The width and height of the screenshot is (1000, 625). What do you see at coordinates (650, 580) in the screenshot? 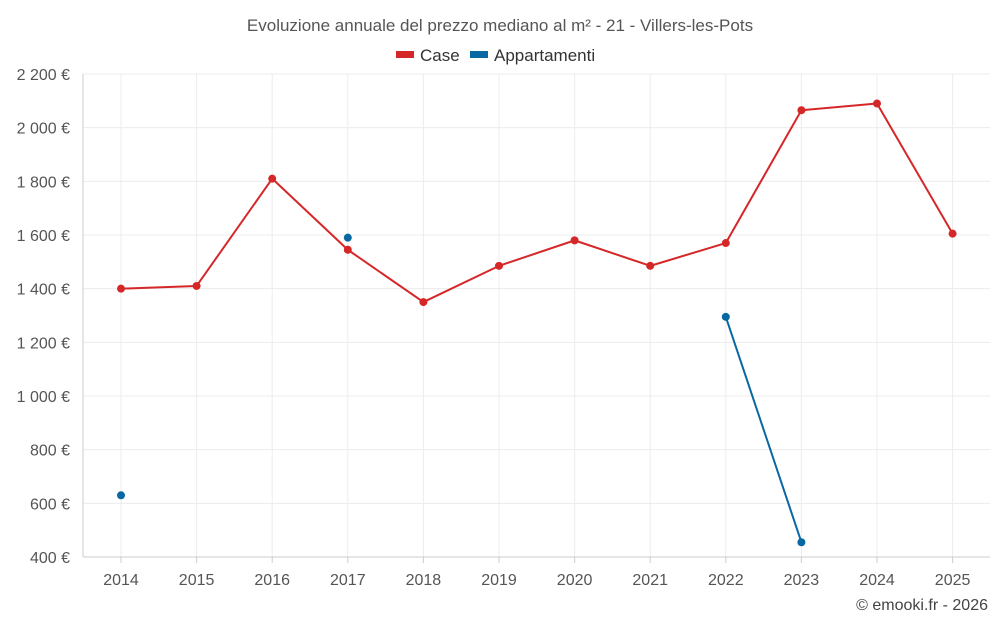
I see `x-tick-label: 2021` at bounding box center [650, 580].